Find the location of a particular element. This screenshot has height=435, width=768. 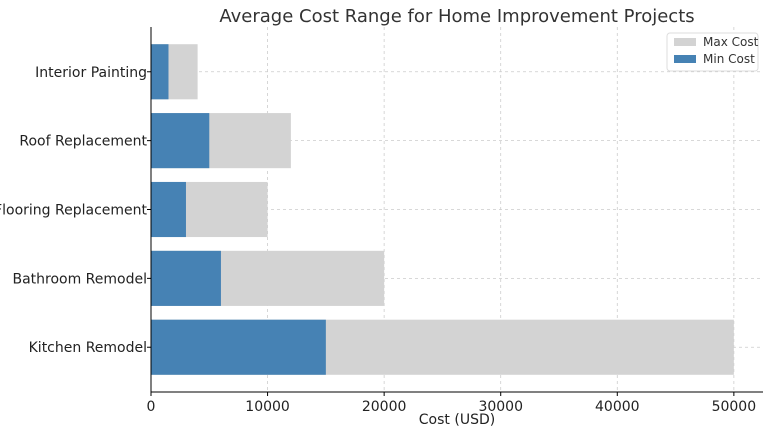

category-label-2: Flooring Replacement is located at coordinates (74, 211).